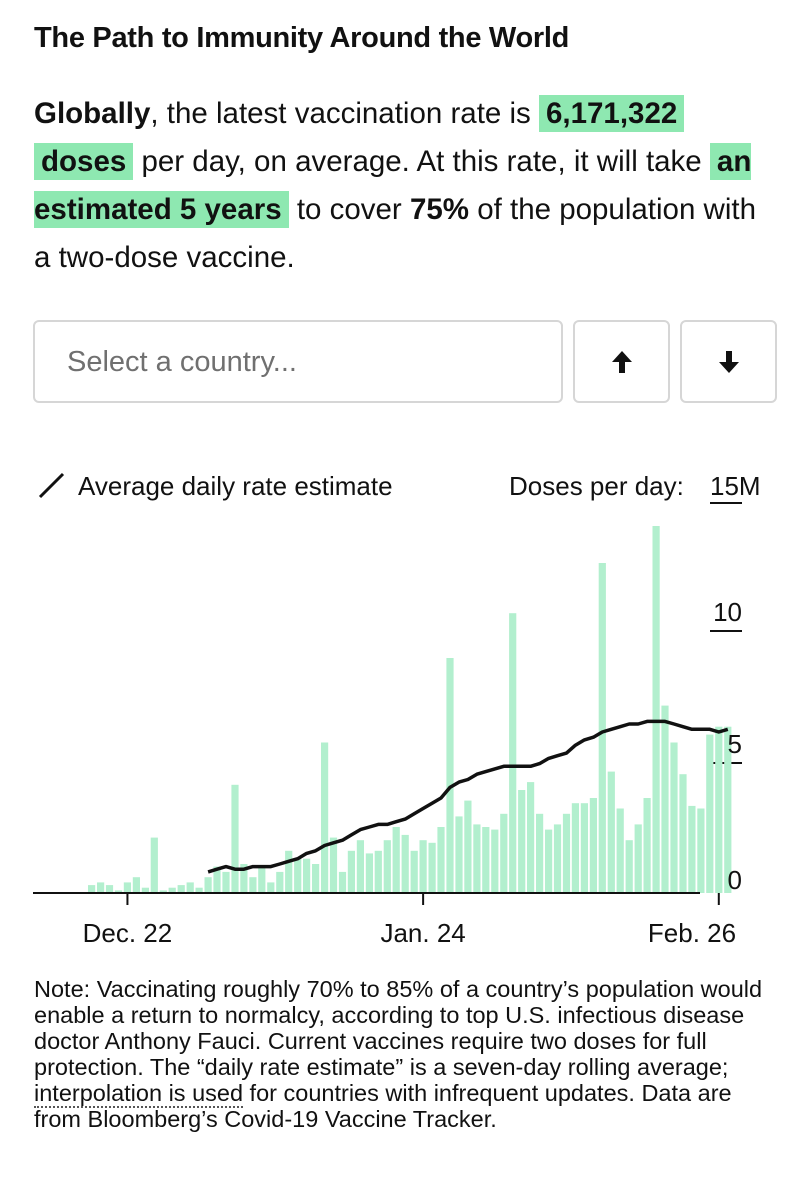 The height and width of the screenshot is (1200, 810). What do you see at coordinates (422, 933) in the screenshot?
I see `x-tick-label: Jan. 24` at bounding box center [422, 933].